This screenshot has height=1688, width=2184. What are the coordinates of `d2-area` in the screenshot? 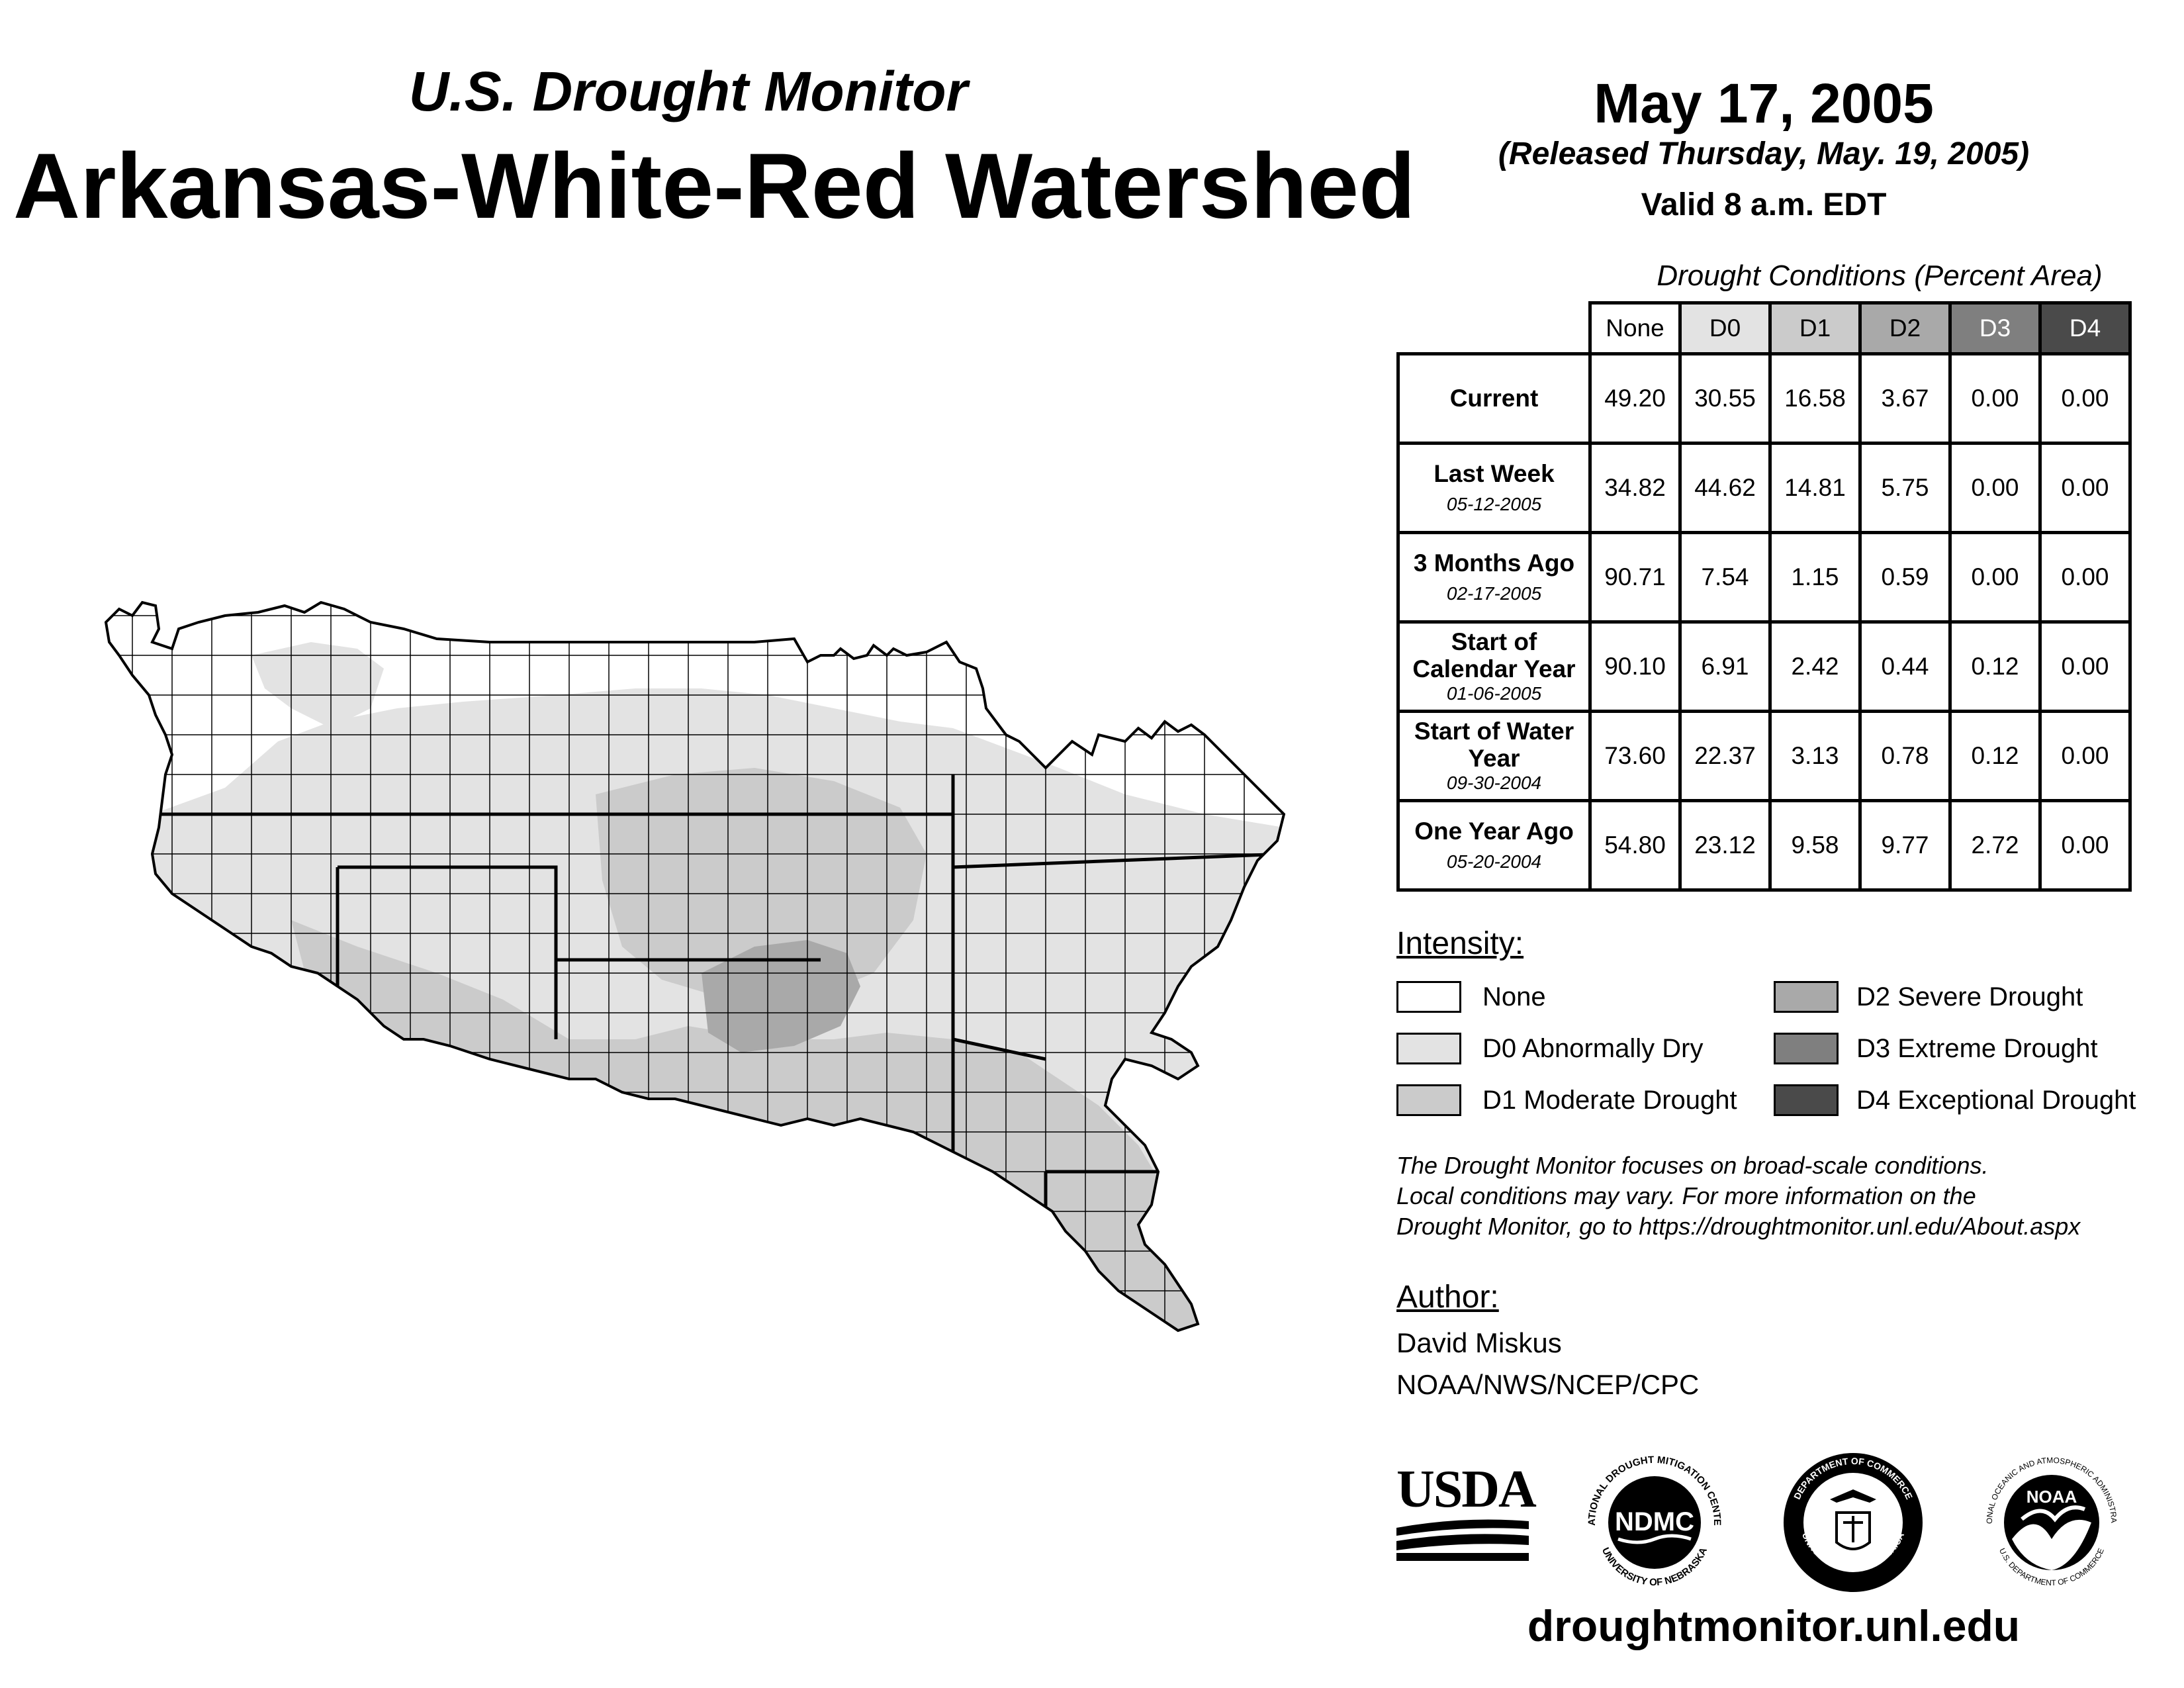 It's located at (781, 996).